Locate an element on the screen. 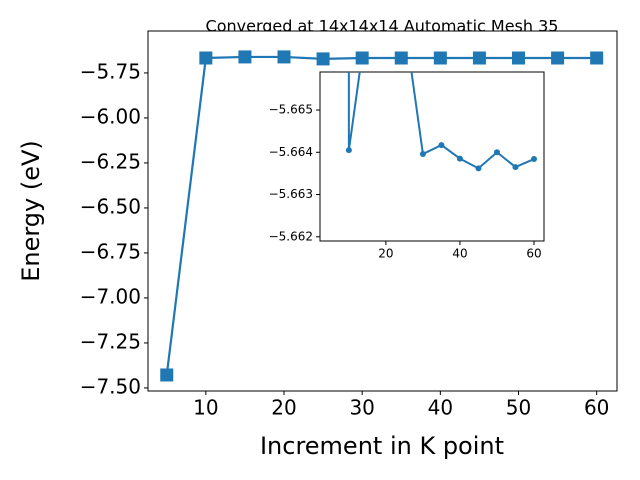 This screenshot has width=640, height=480. y-tick-label: −5.662 is located at coordinates (291, 236).